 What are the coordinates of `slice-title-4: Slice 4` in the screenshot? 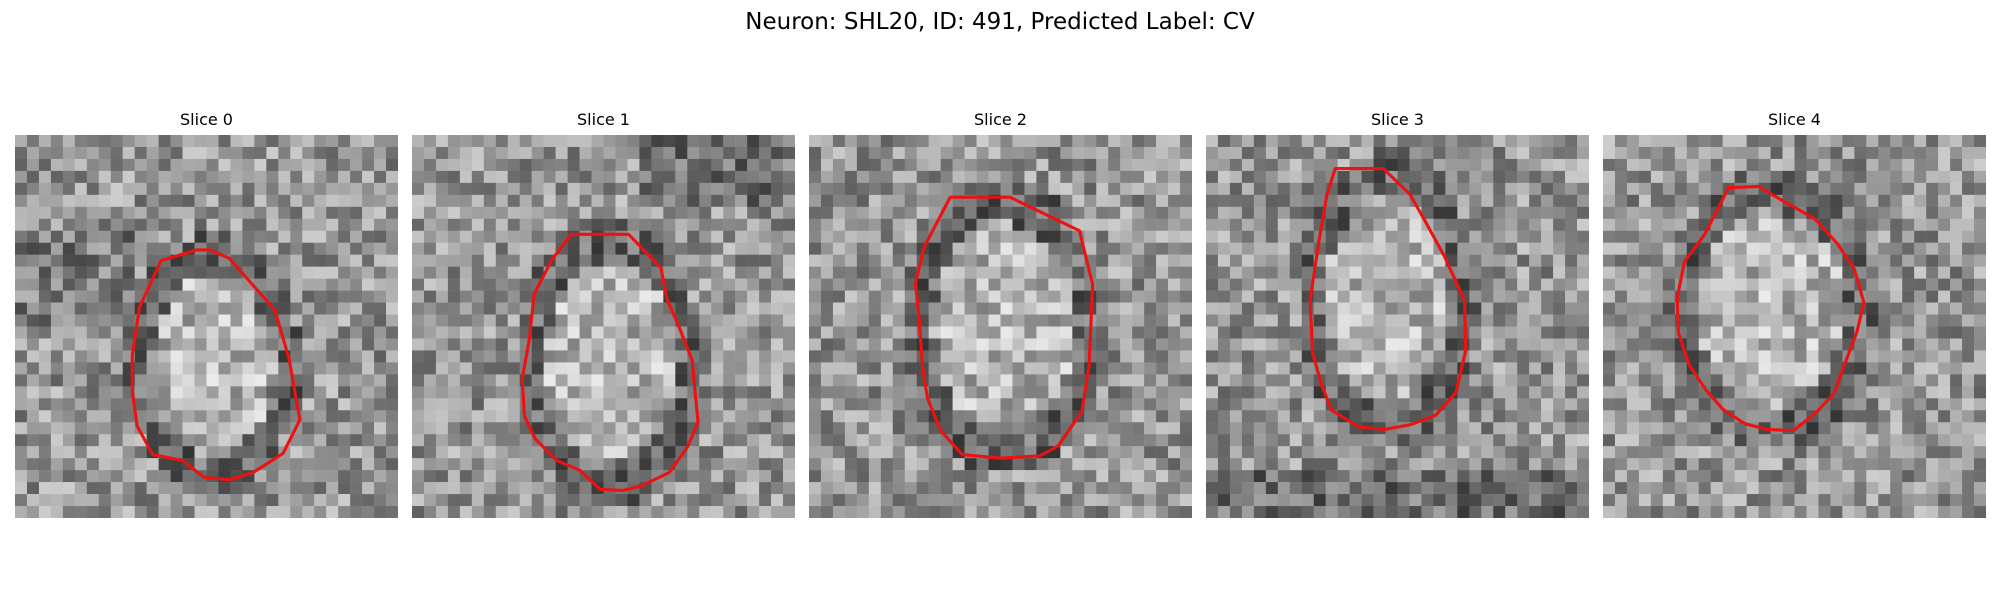 It's located at (1794, 119).